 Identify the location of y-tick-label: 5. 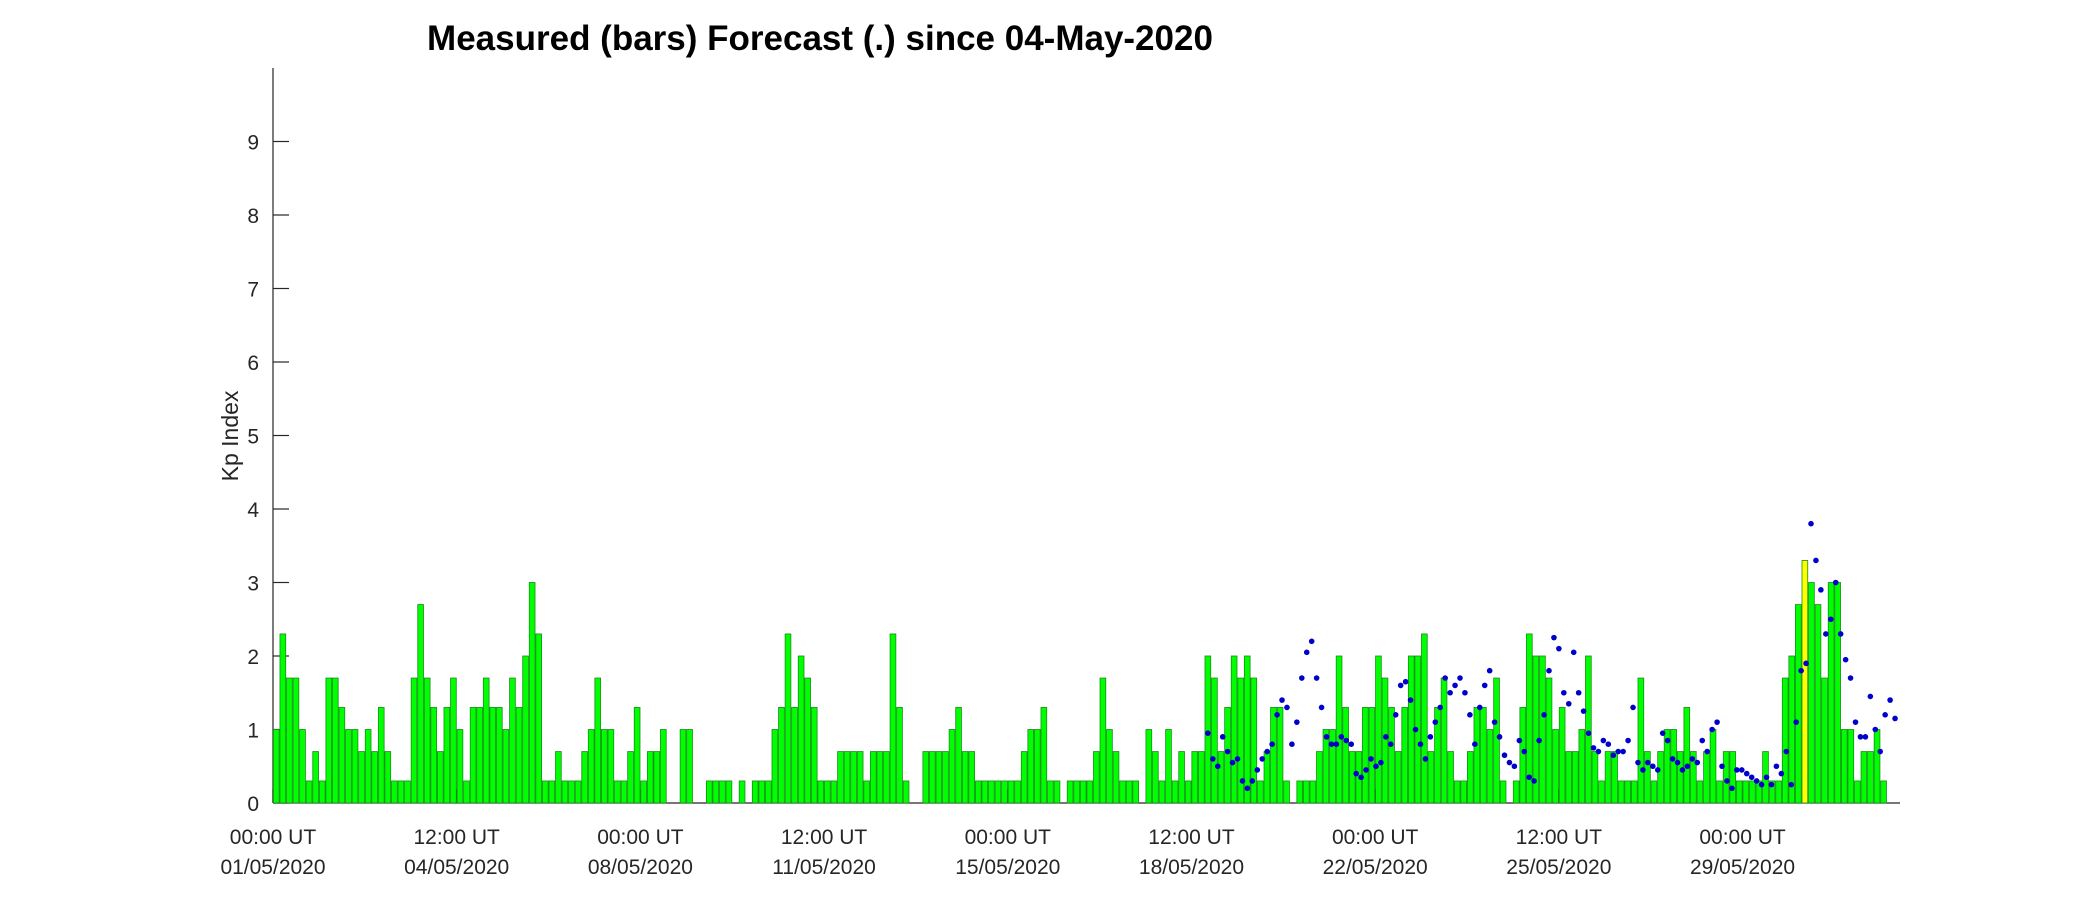
(253, 437).